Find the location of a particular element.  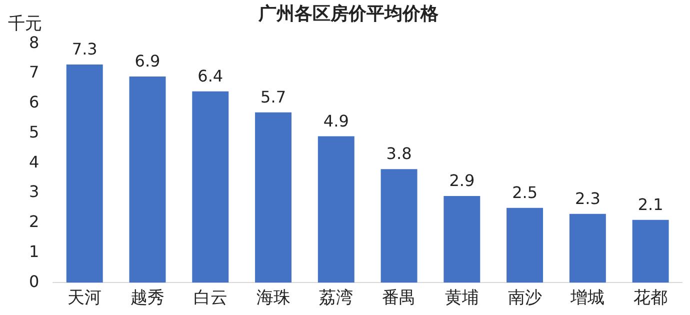

y-tick-label: 2 is located at coordinates (34, 222).